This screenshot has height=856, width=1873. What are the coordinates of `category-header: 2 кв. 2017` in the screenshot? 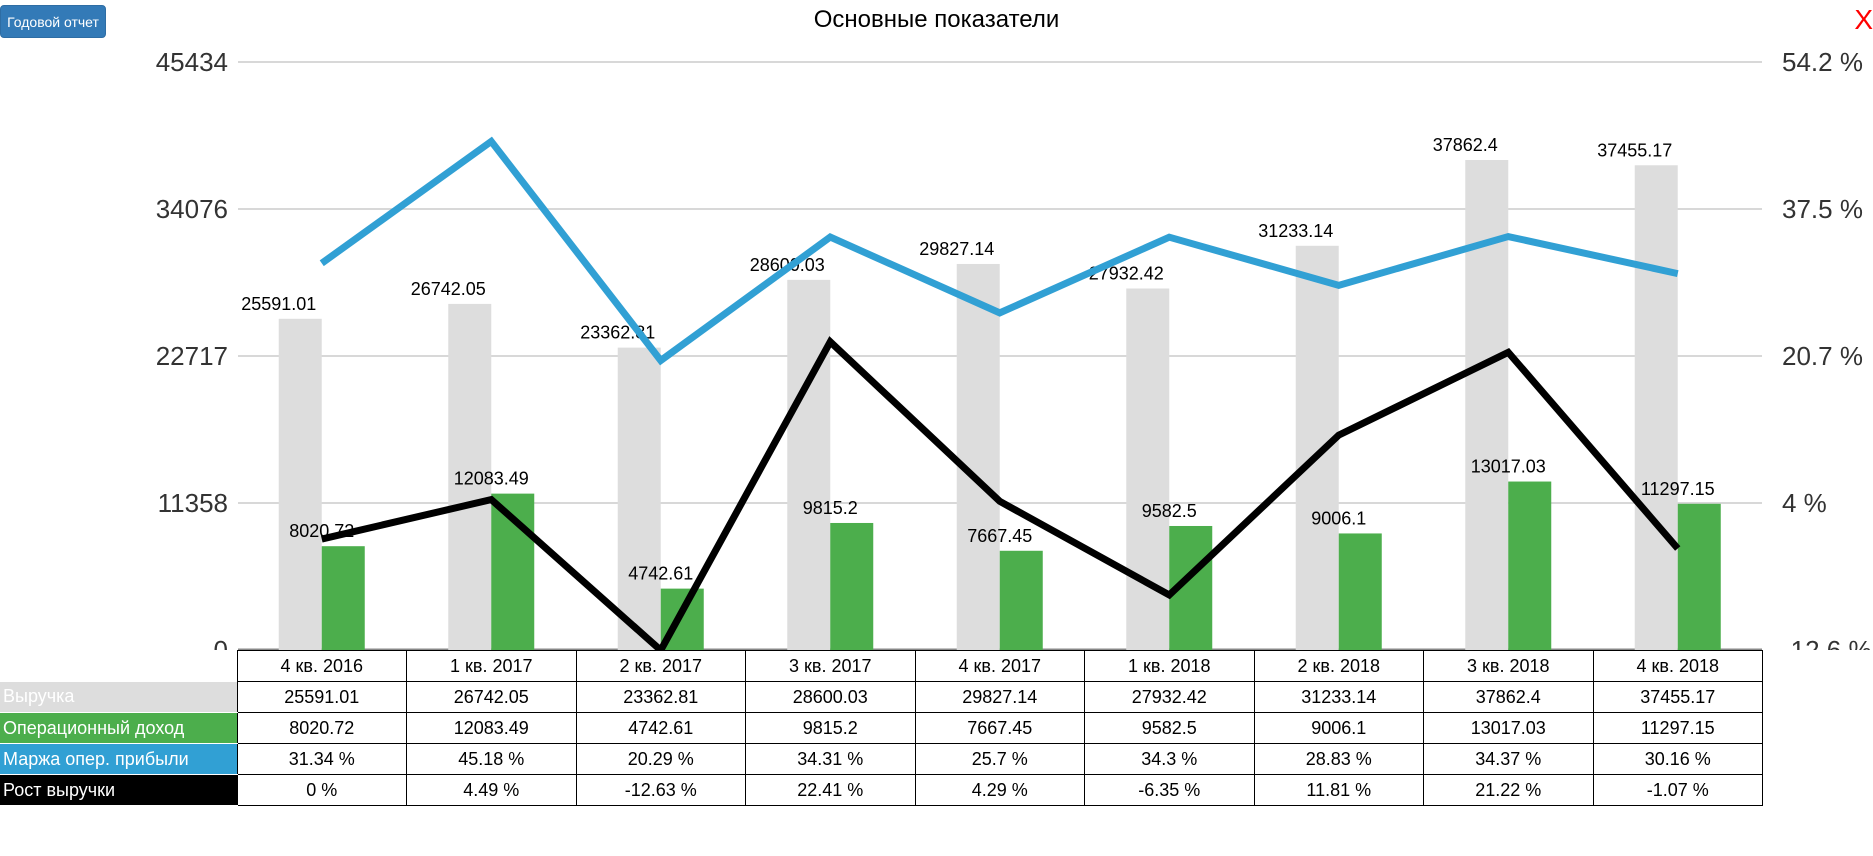 It's located at (660, 666).